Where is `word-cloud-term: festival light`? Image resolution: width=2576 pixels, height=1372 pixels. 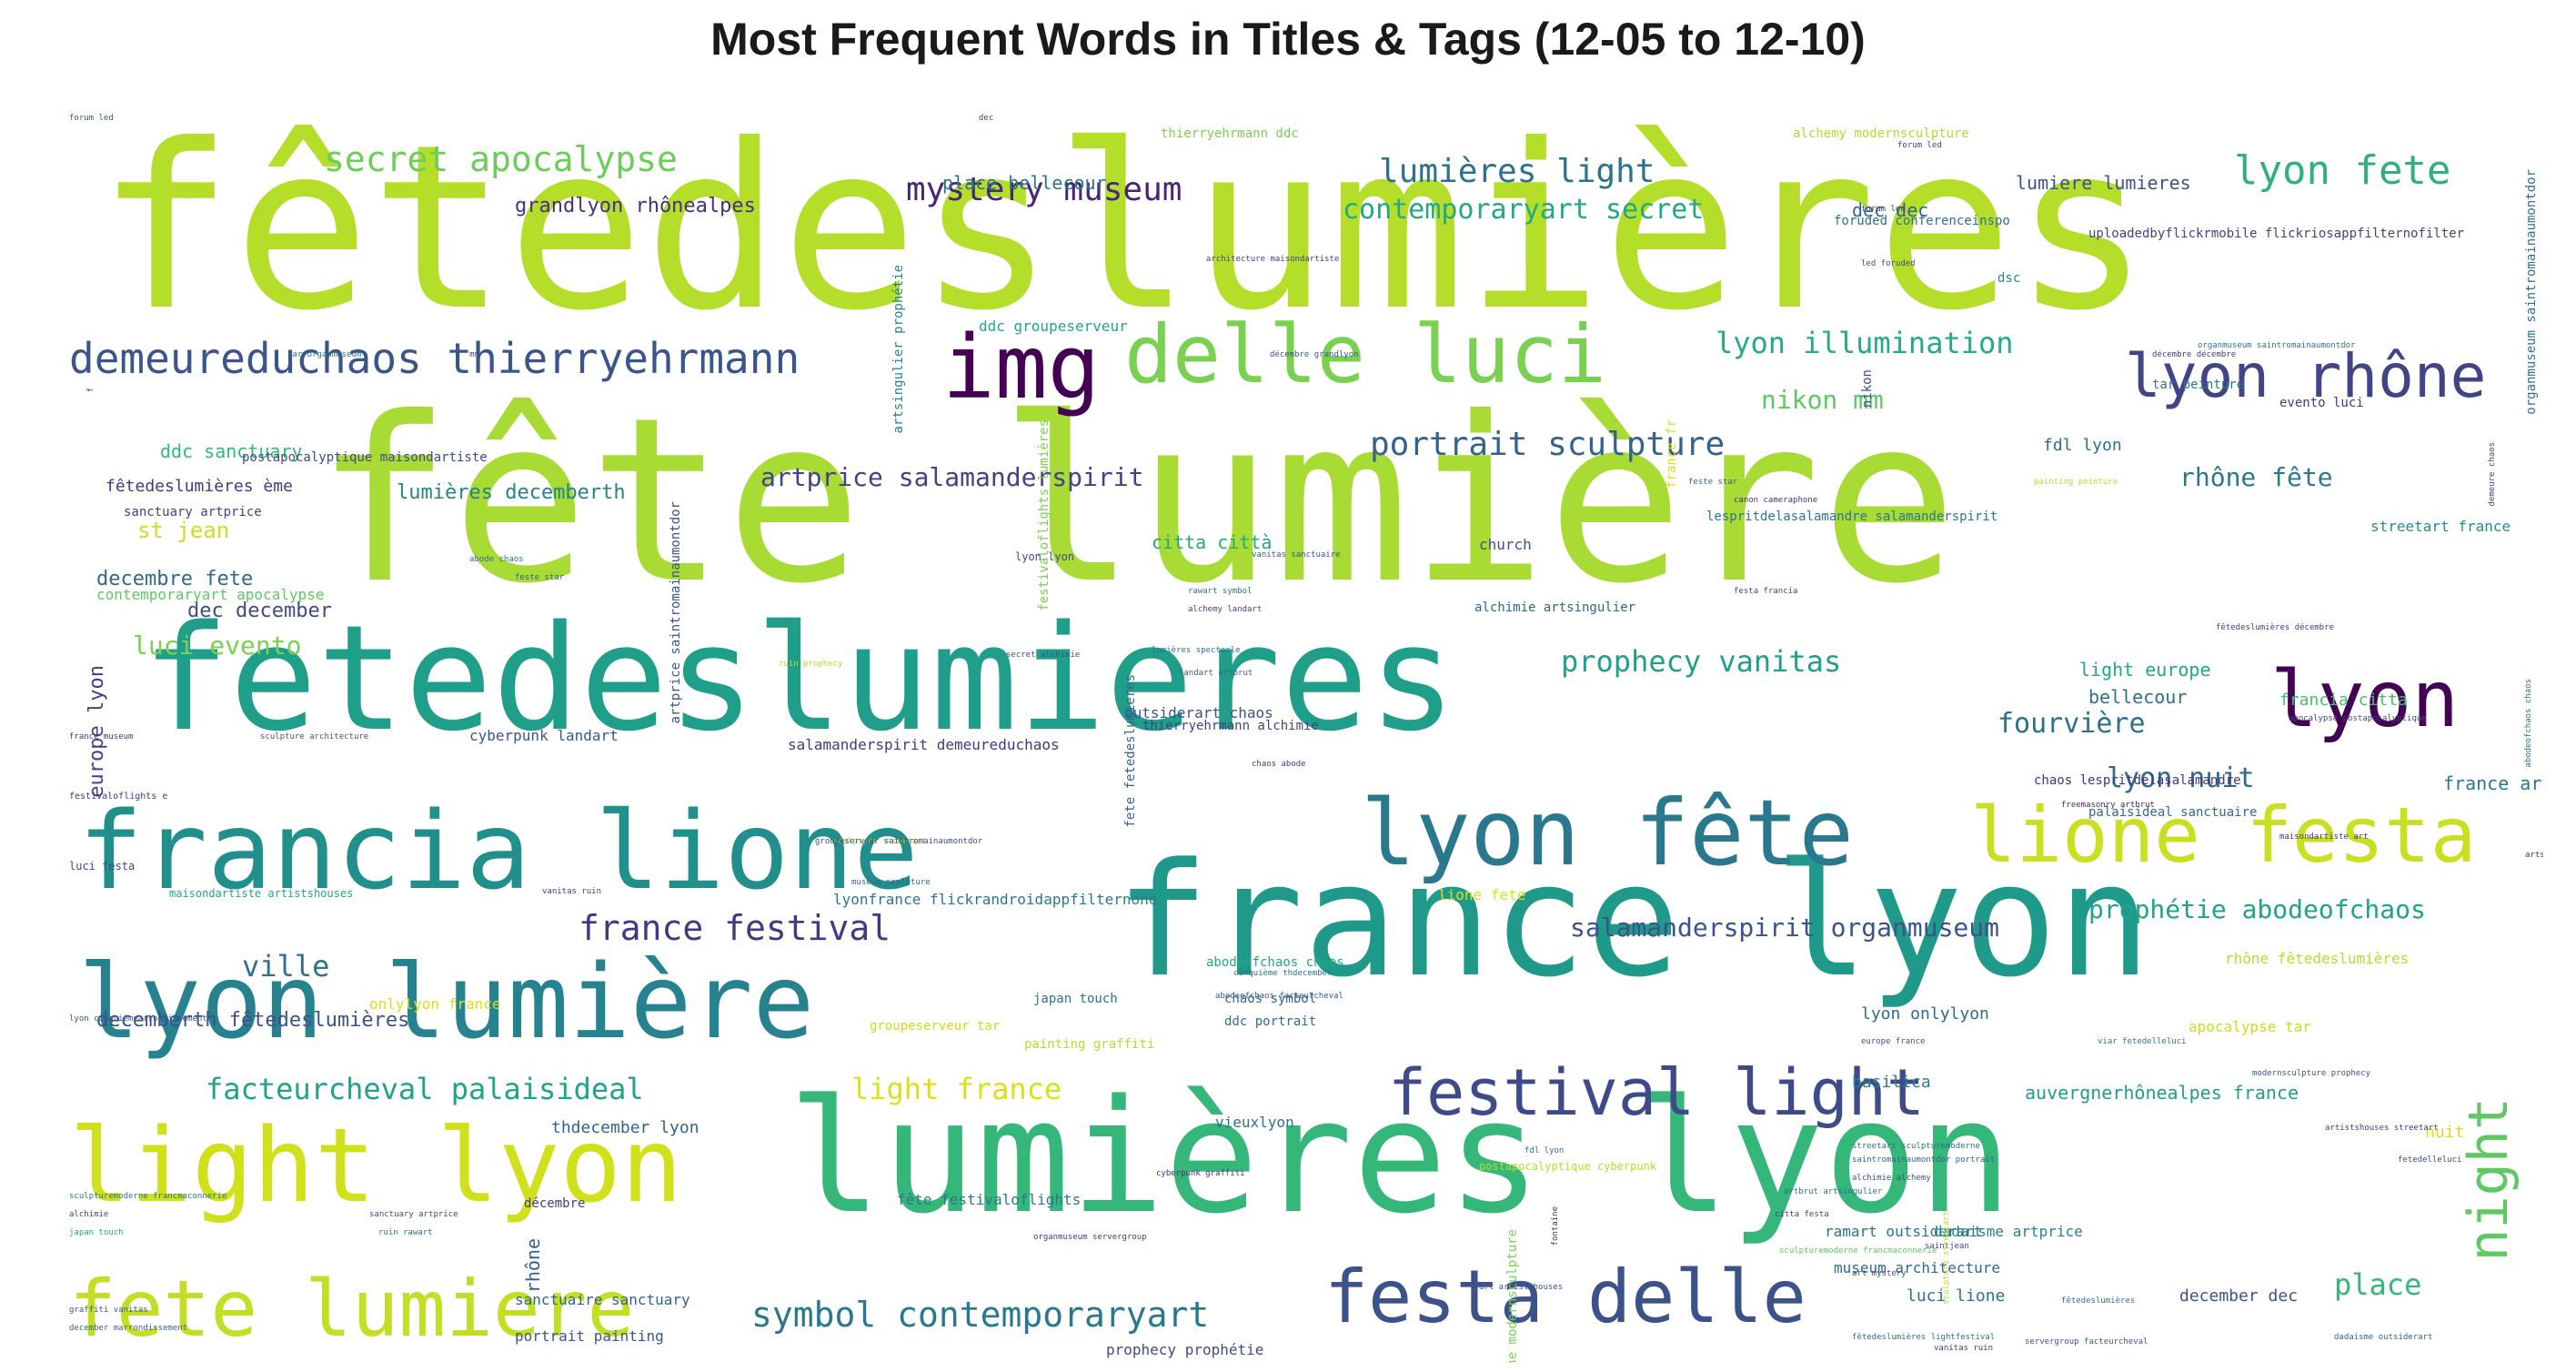
word-cloud-term: festival light is located at coordinates (1657, 1092).